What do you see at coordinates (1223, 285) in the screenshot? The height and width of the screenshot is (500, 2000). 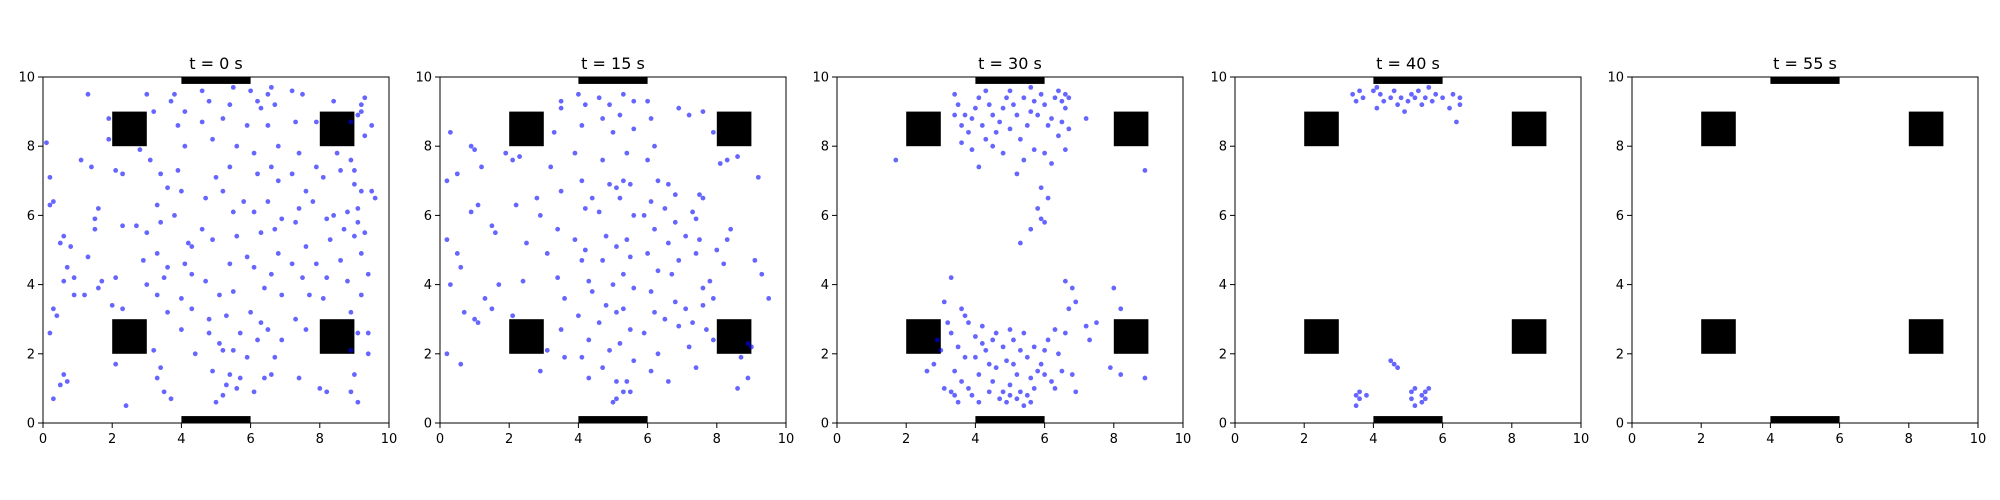 I see `y-tick-label: 4` at bounding box center [1223, 285].